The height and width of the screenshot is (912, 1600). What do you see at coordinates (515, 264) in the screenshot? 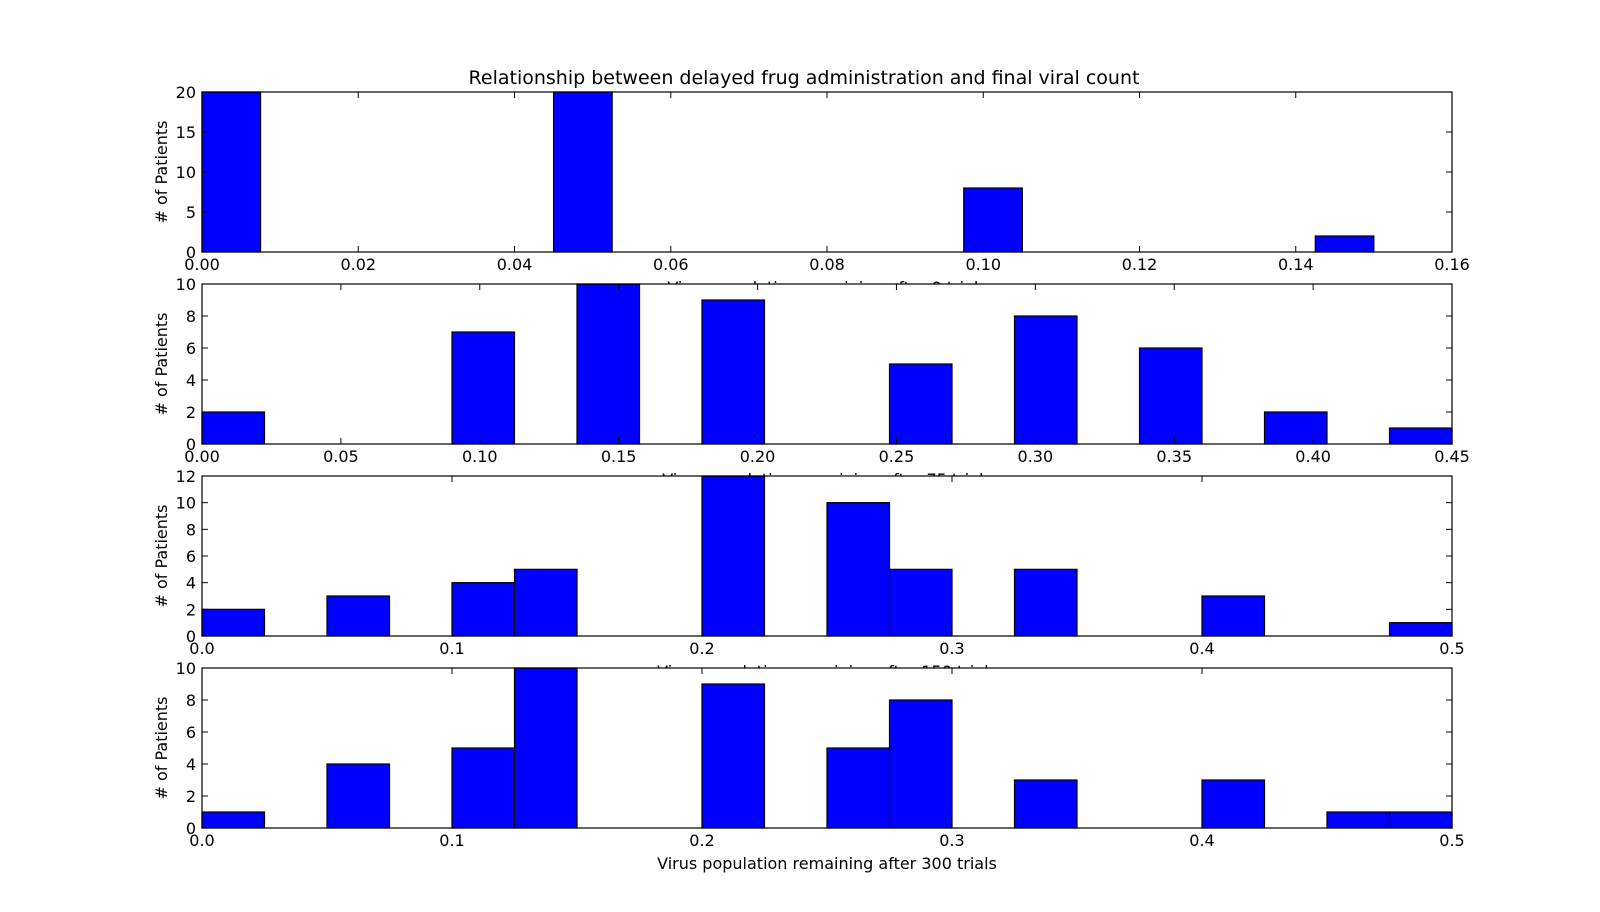
I see `x-tick-label: 0.04` at bounding box center [515, 264].